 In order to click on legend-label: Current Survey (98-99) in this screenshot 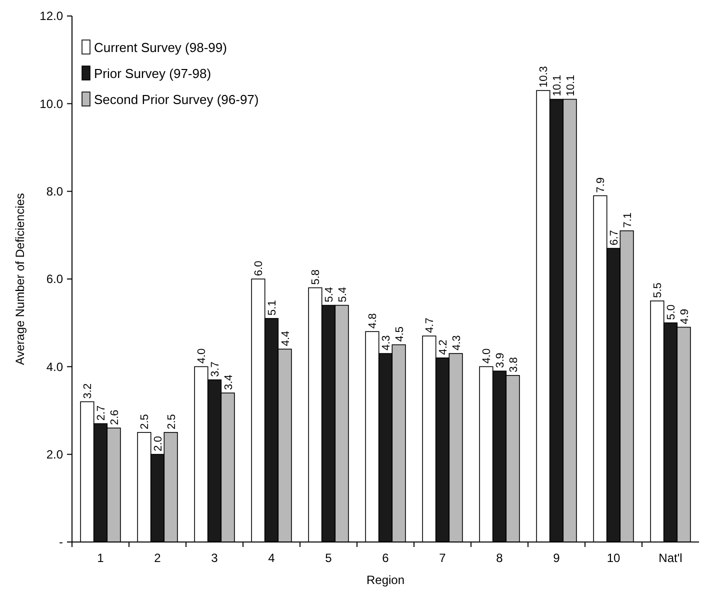, I will do `click(160, 47)`.